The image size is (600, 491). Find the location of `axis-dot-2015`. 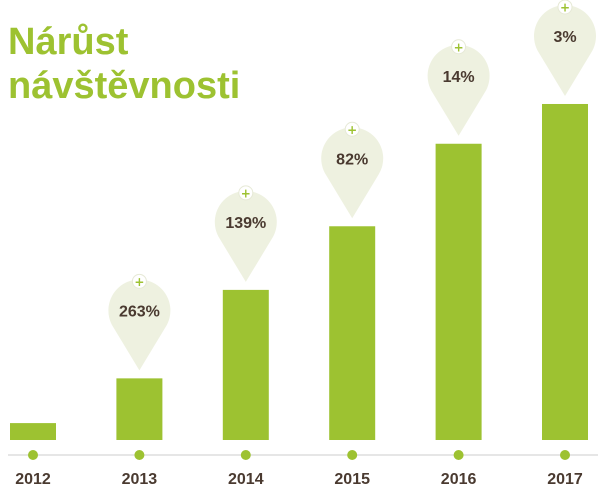

axis-dot-2015 is located at coordinates (352, 455).